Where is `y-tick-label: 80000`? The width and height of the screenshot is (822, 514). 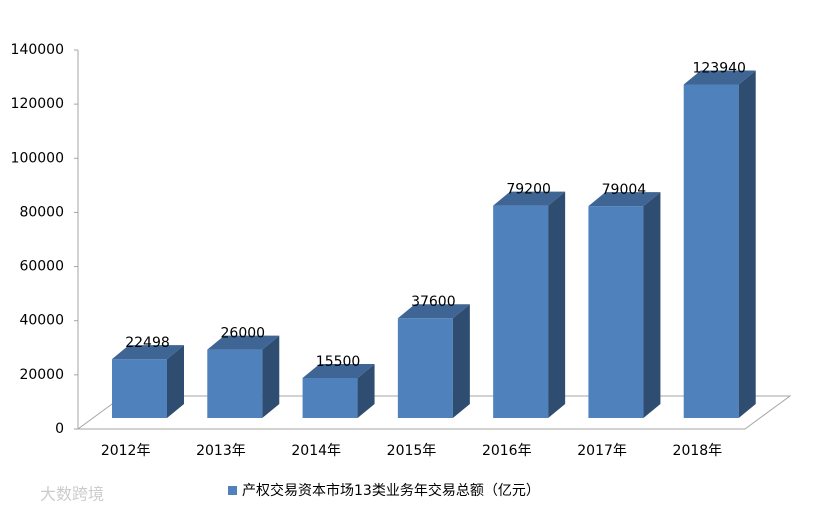
y-tick-label: 80000 is located at coordinates (41, 212).